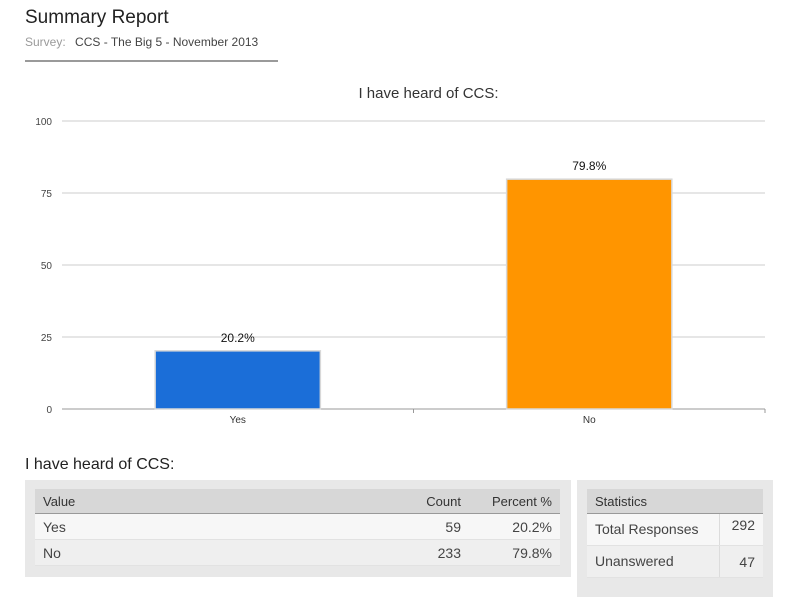 Image resolution: width=800 pixels, height=600 pixels. I want to click on table-row: No 233 79.8%, so click(297, 552).